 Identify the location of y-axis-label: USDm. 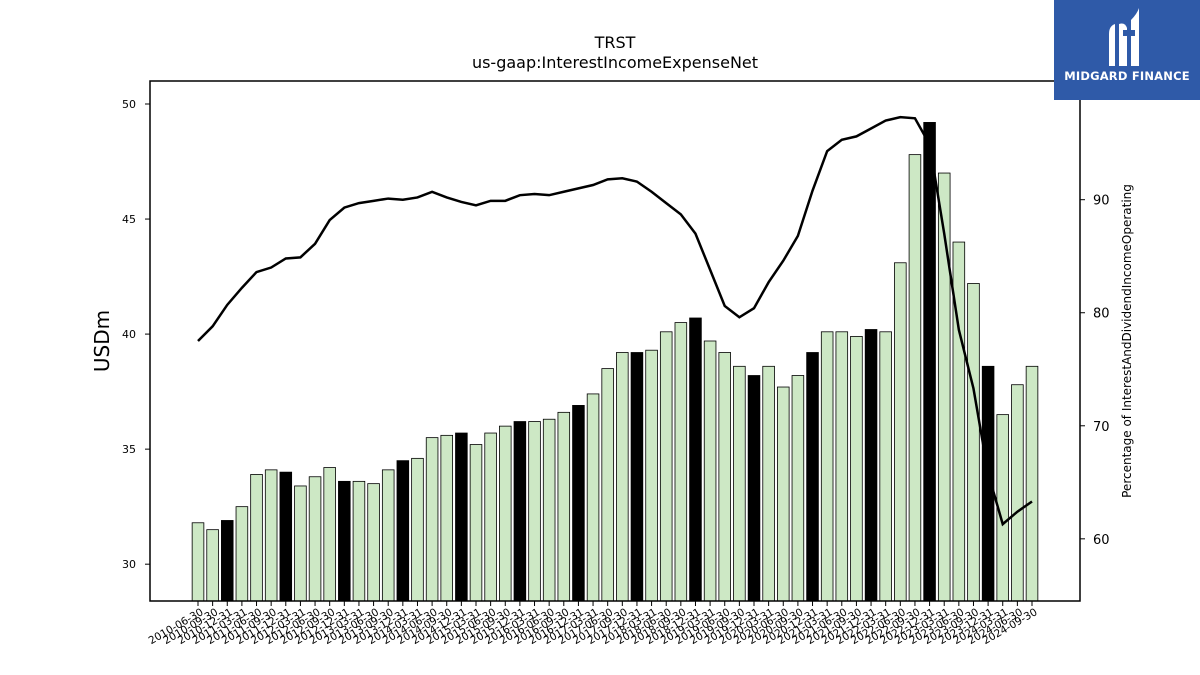
(102, 341).